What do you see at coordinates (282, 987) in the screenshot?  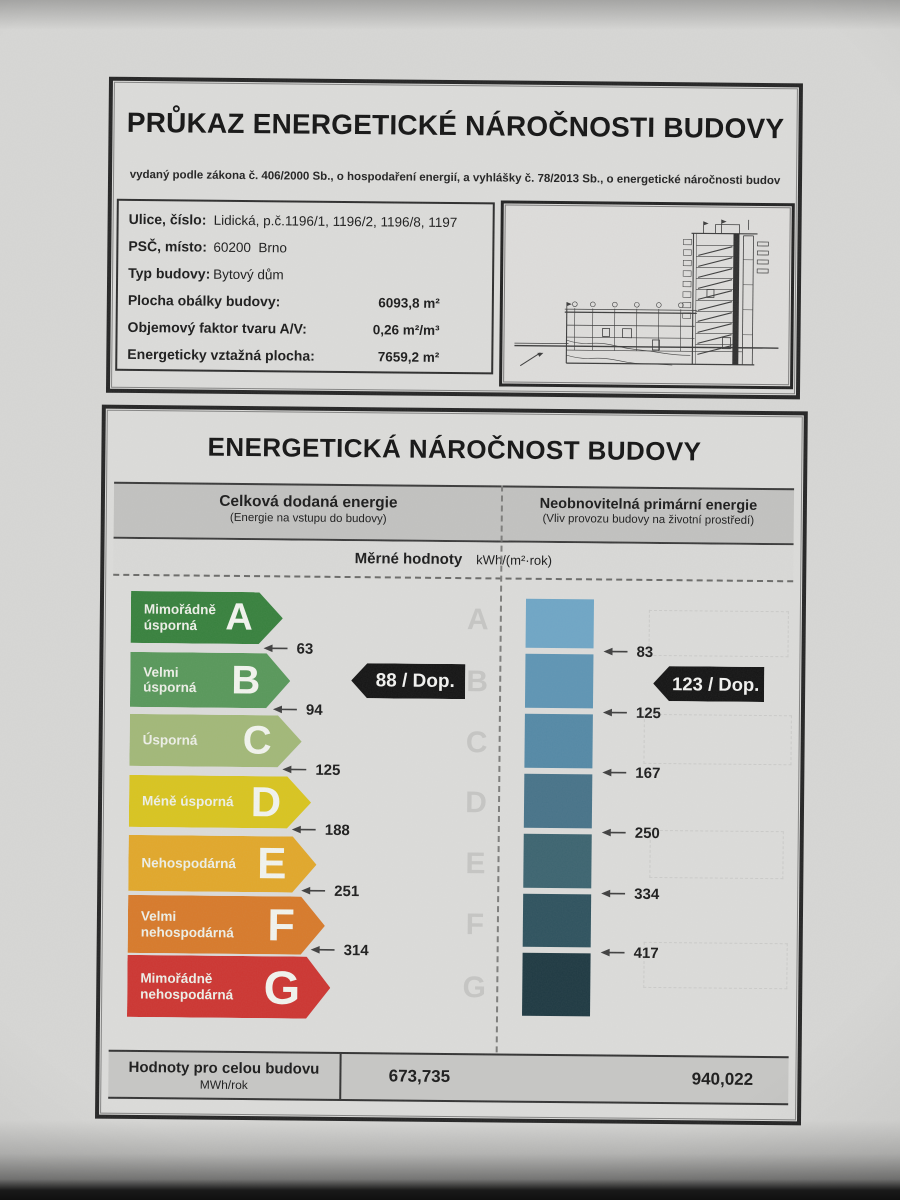 I see `class-letter: G` at bounding box center [282, 987].